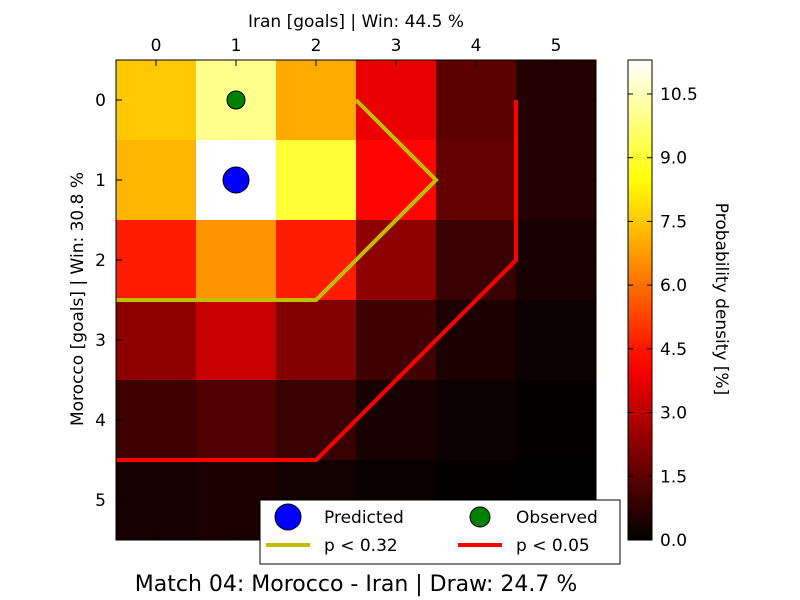  Describe the element at coordinates (356, 22) in the screenshot. I see `x-axis-title: Iran [goals] | Win: 44.5 %` at that location.